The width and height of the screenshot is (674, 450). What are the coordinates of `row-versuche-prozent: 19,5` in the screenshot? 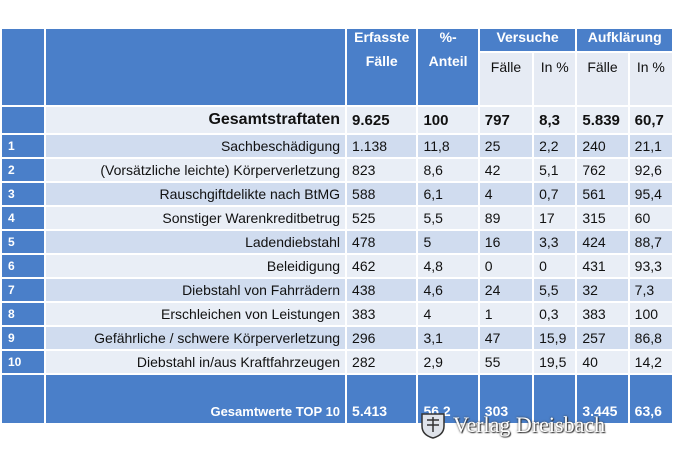 It's located at (555, 362).